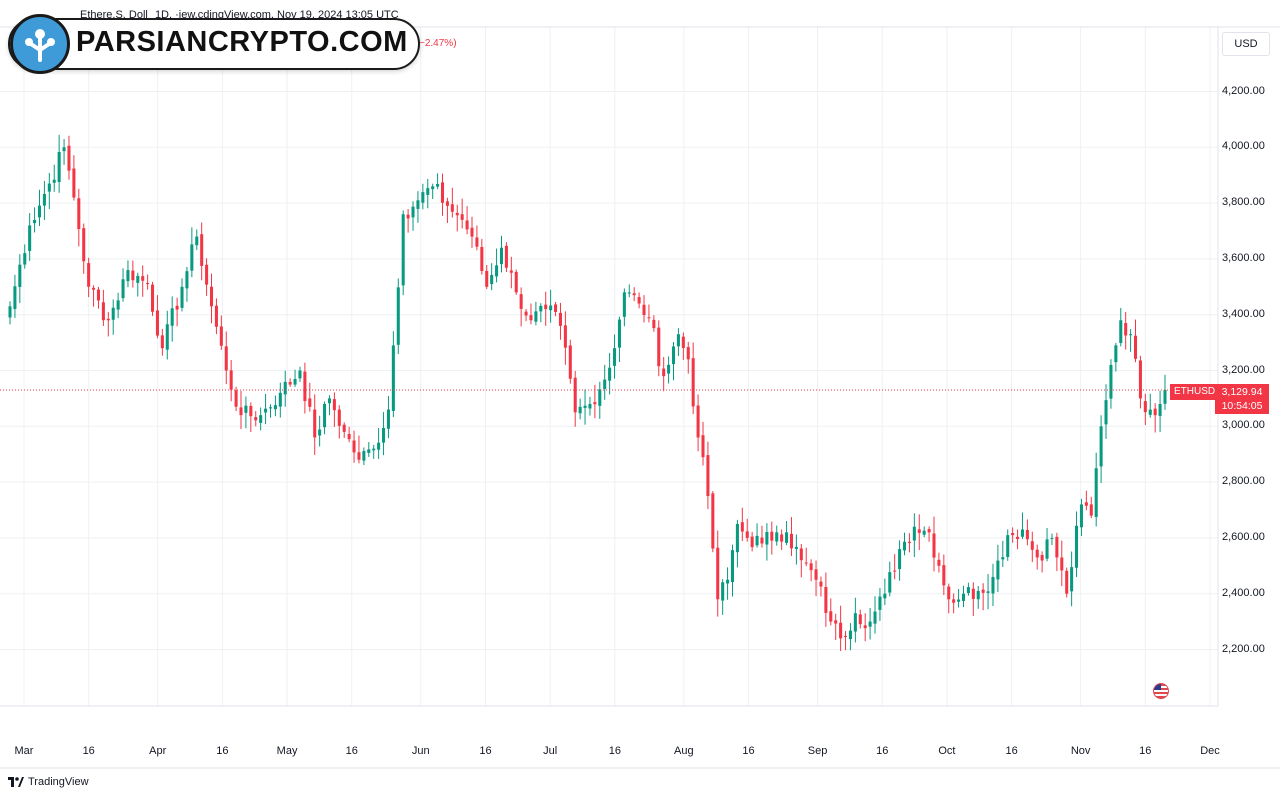 Image resolution: width=1280 pixels, height=800 pixels. What do you see at coordinates (1246, 44) in the screenshot?
I see `currency-selector: USD` at bounding box center [1246, 44].